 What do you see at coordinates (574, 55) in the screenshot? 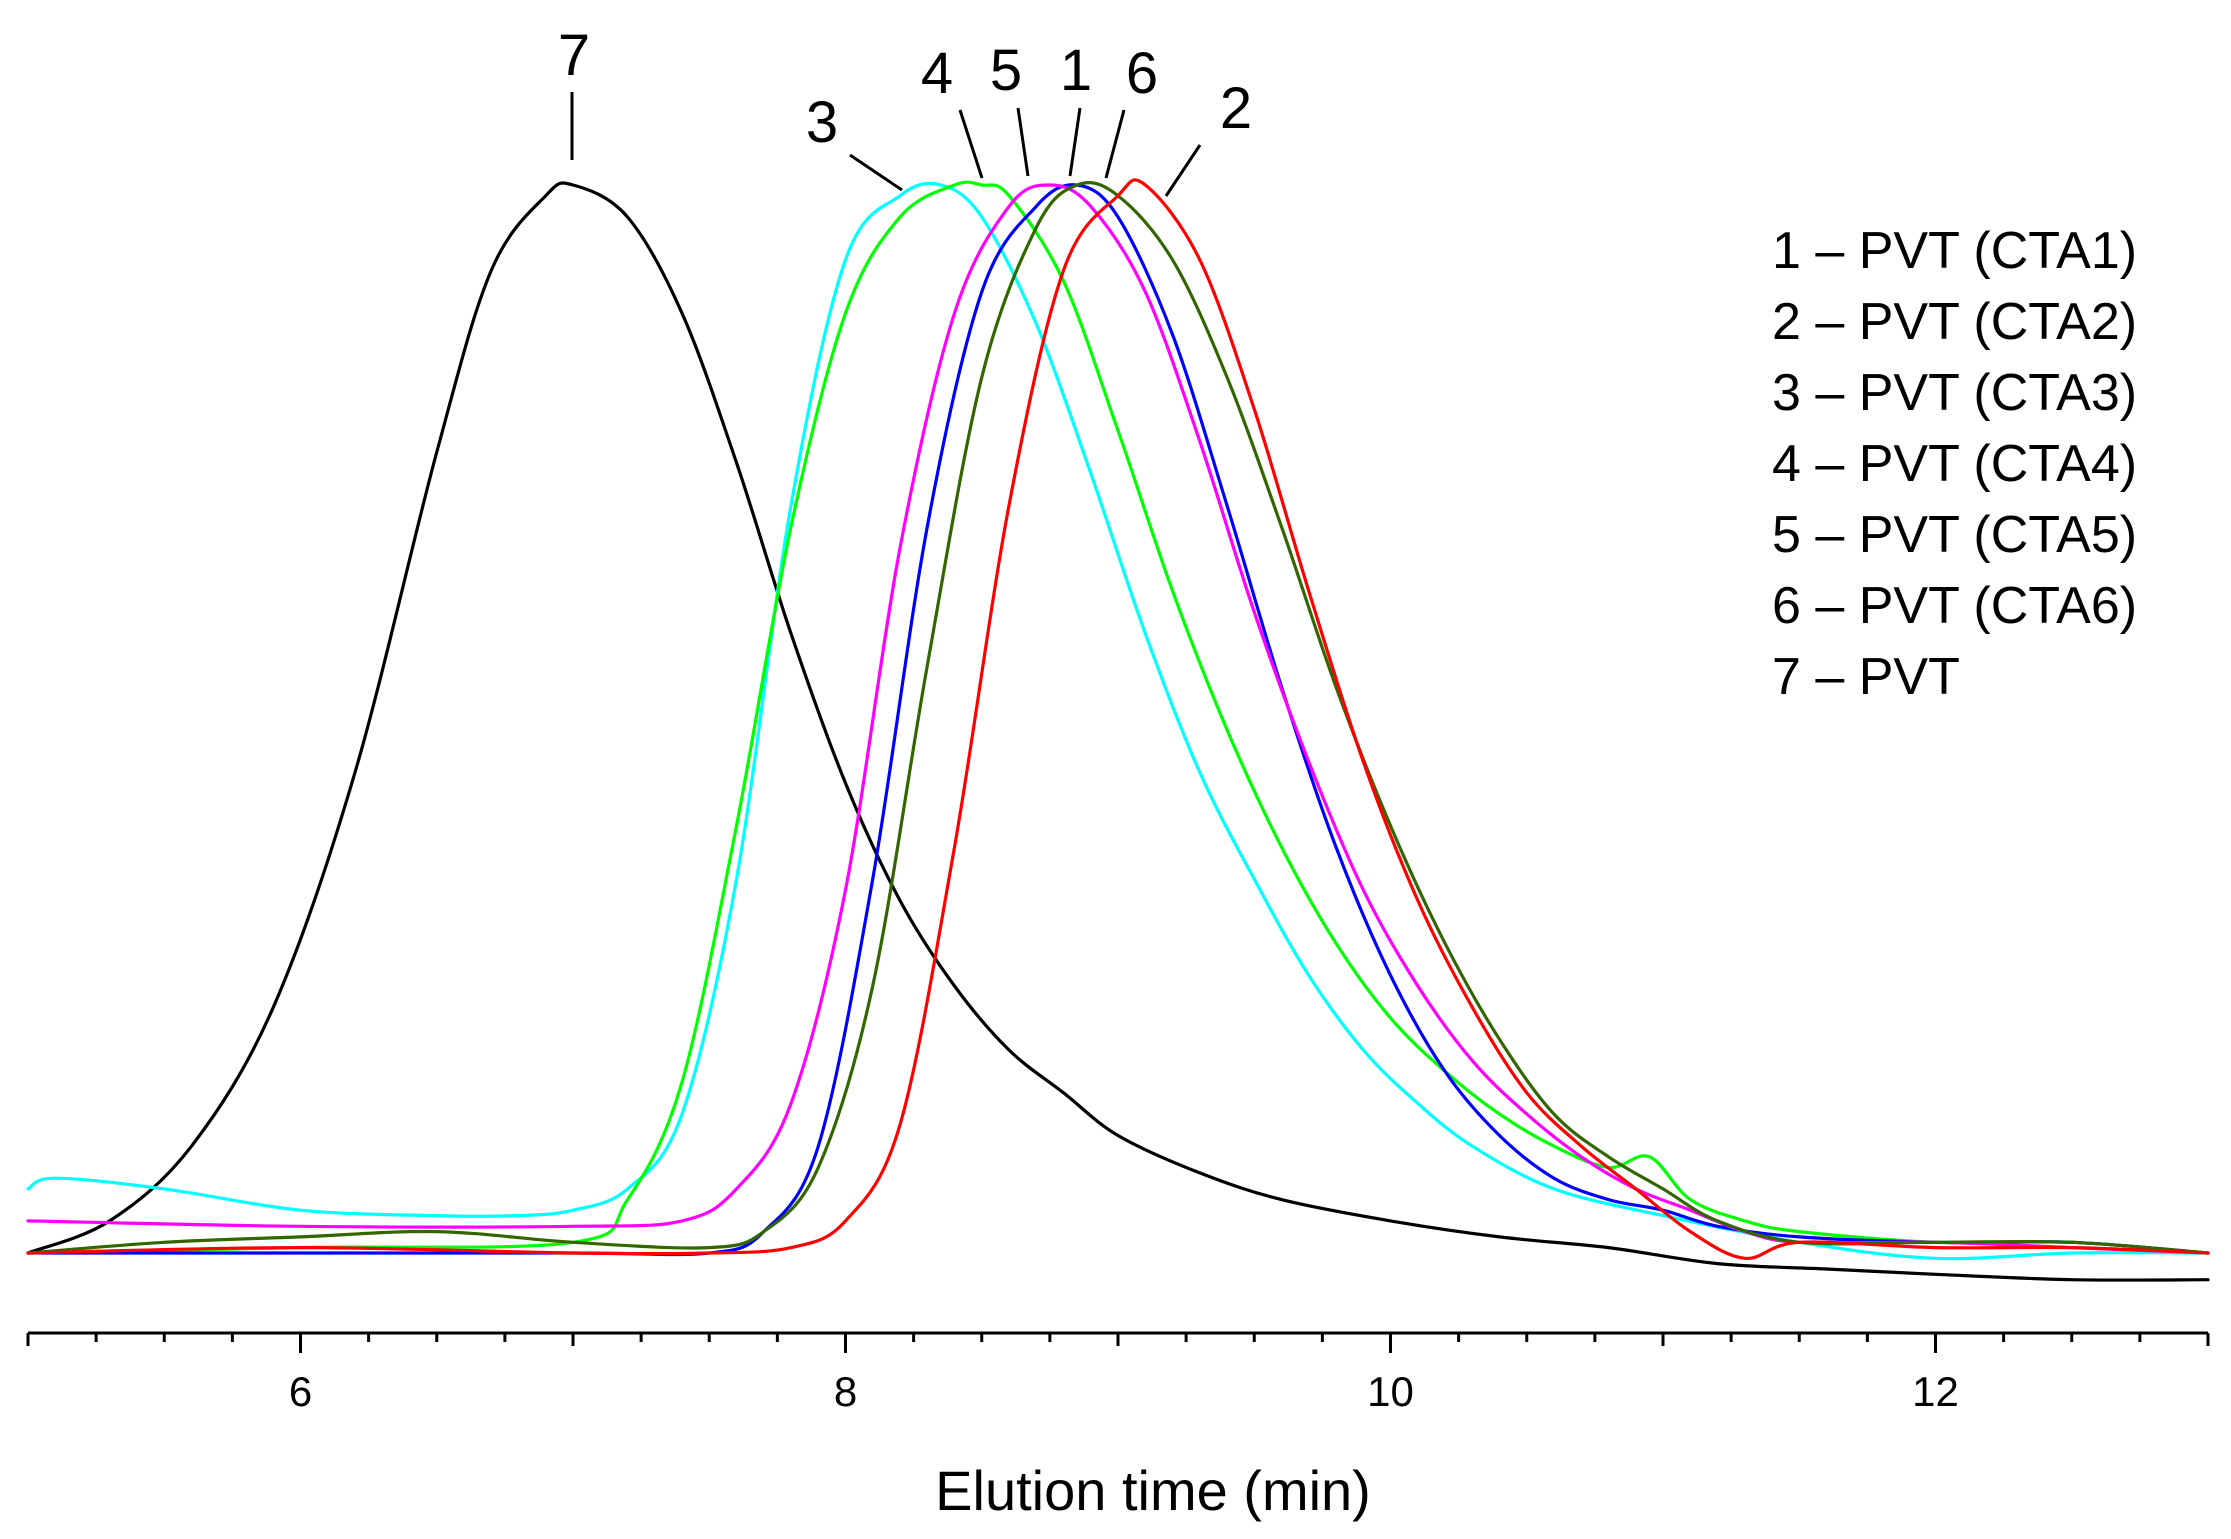
I see `peak-label-7: 7` at bounding box center [574, 55].